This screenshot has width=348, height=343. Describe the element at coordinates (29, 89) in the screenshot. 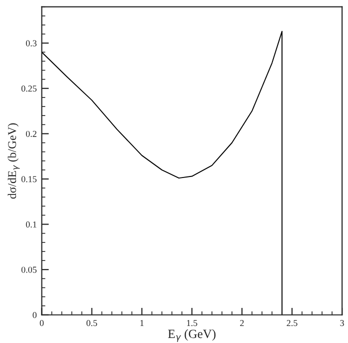

I see `y-tick-label: 0.25` at that location.